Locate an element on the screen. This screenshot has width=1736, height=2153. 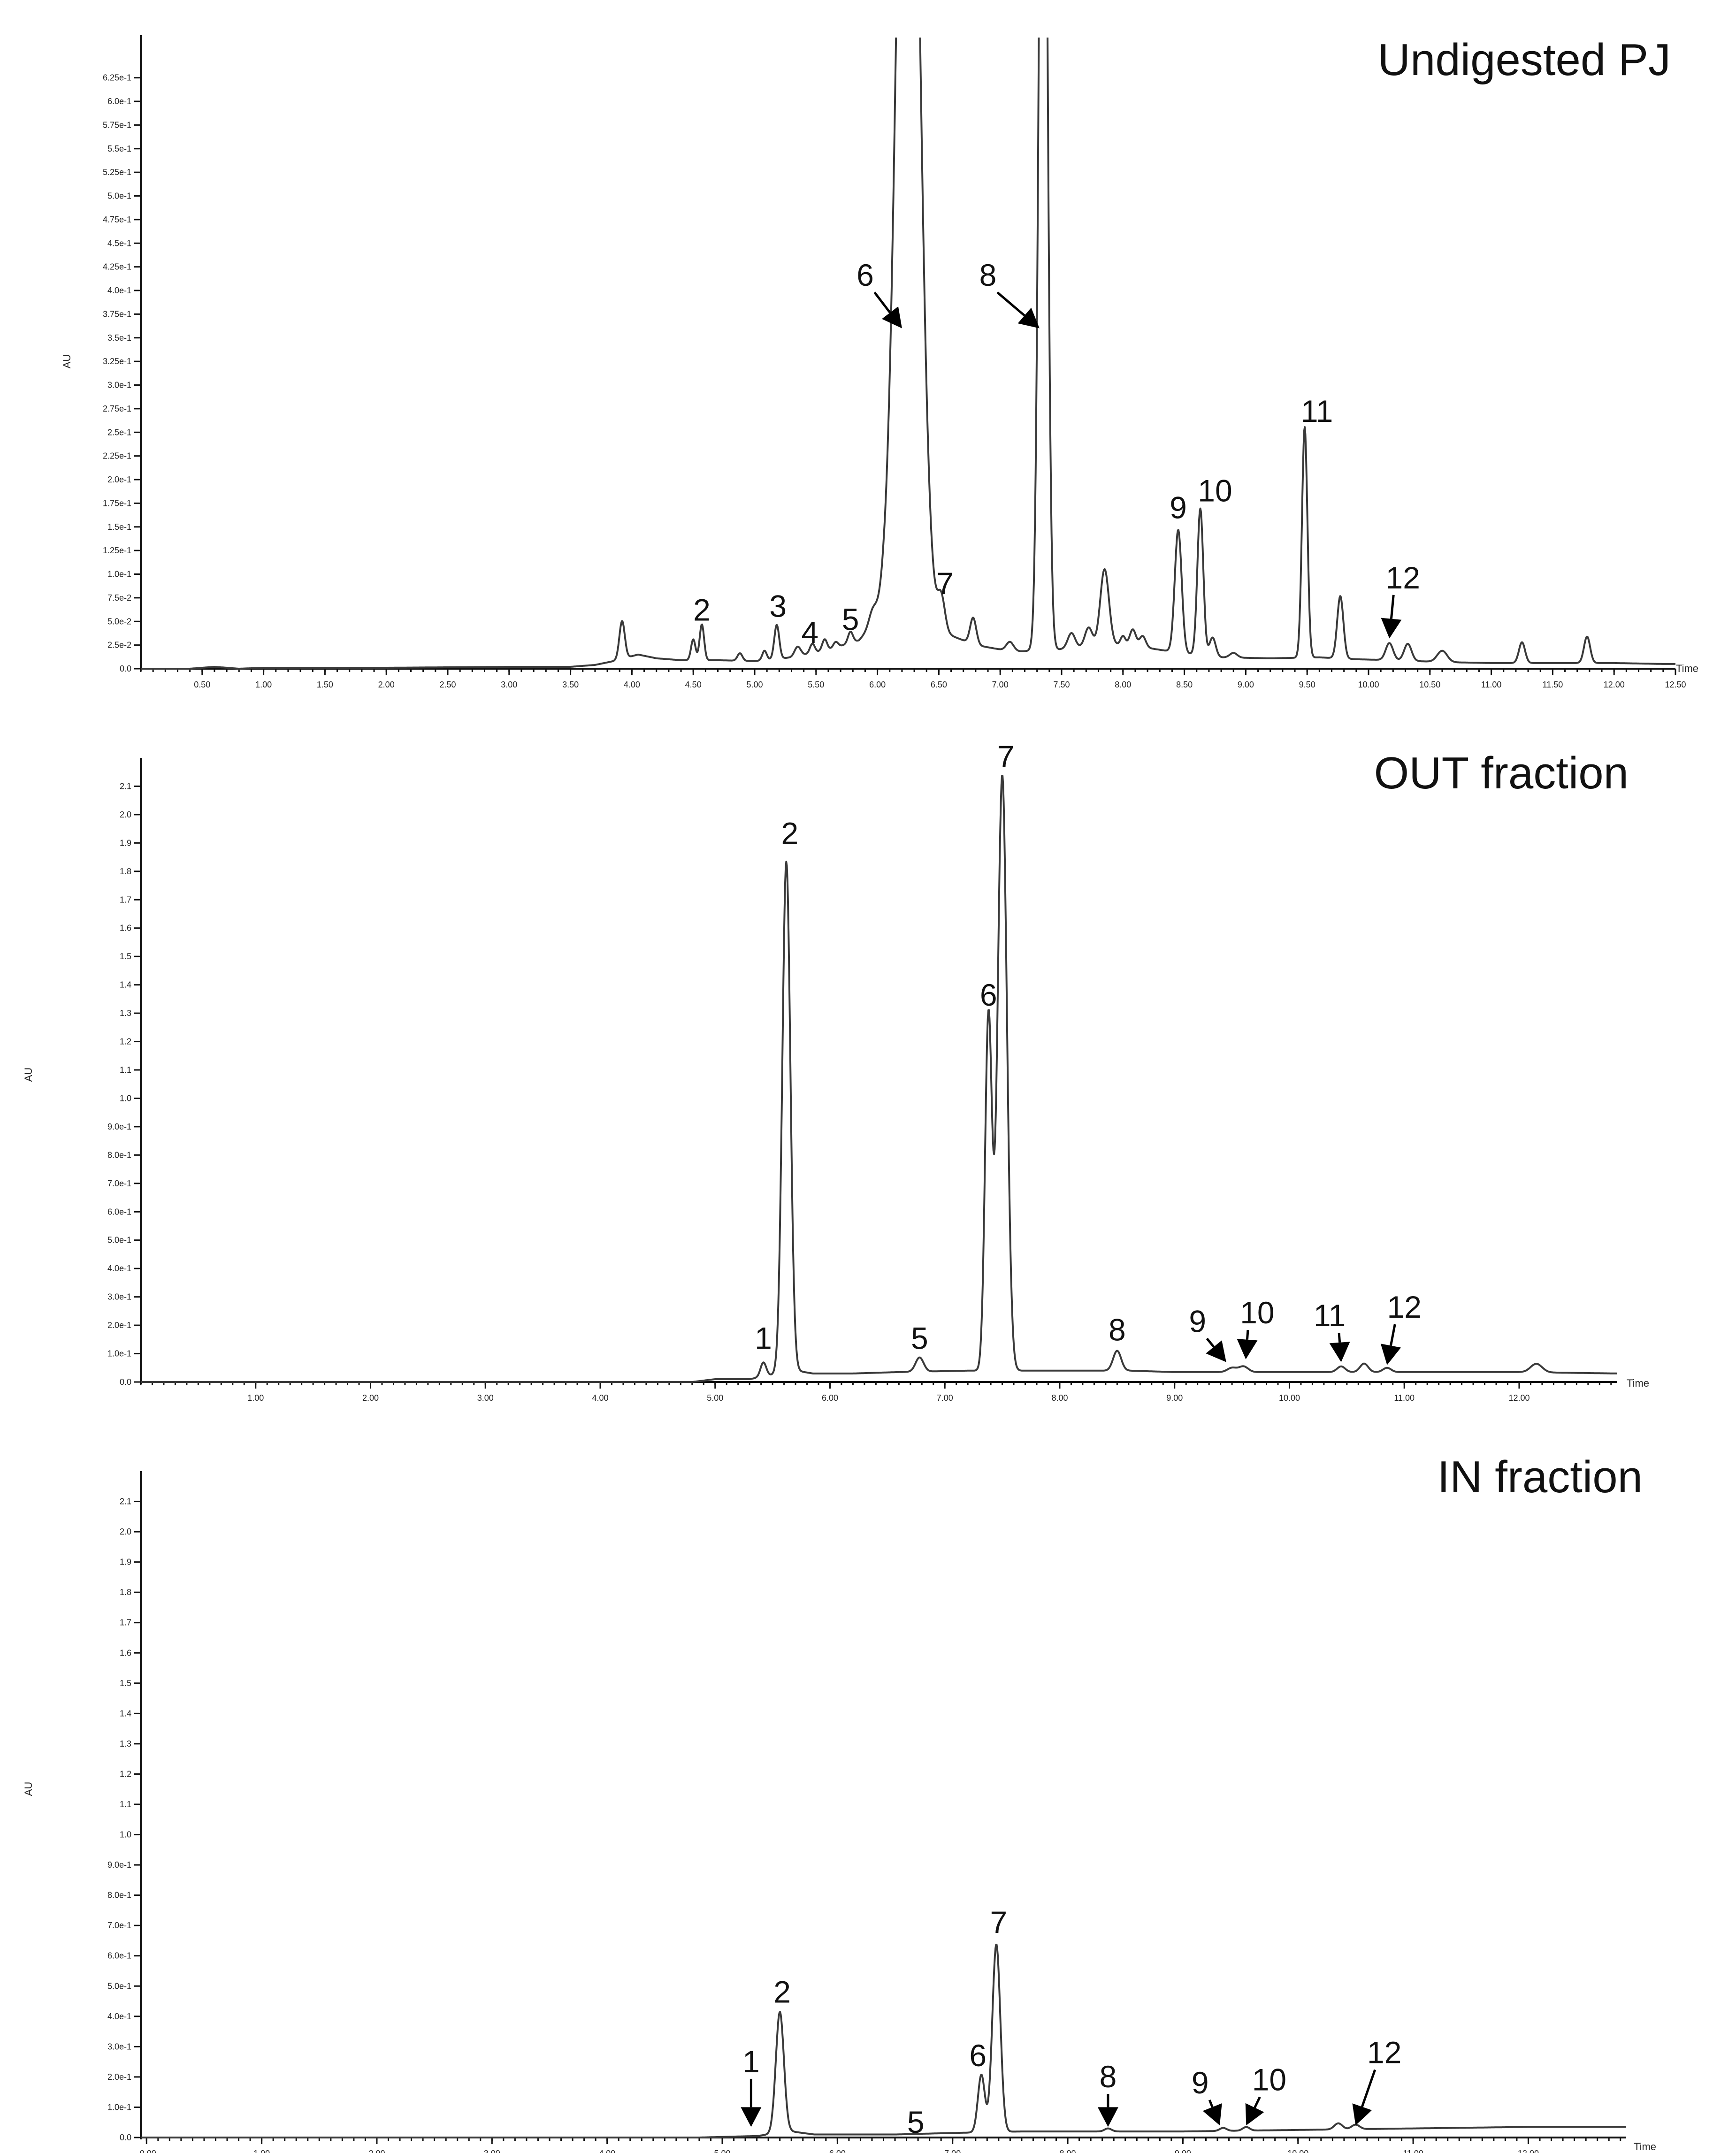
y-tick-label: 2.1 is located at coordinates (125, 1501).